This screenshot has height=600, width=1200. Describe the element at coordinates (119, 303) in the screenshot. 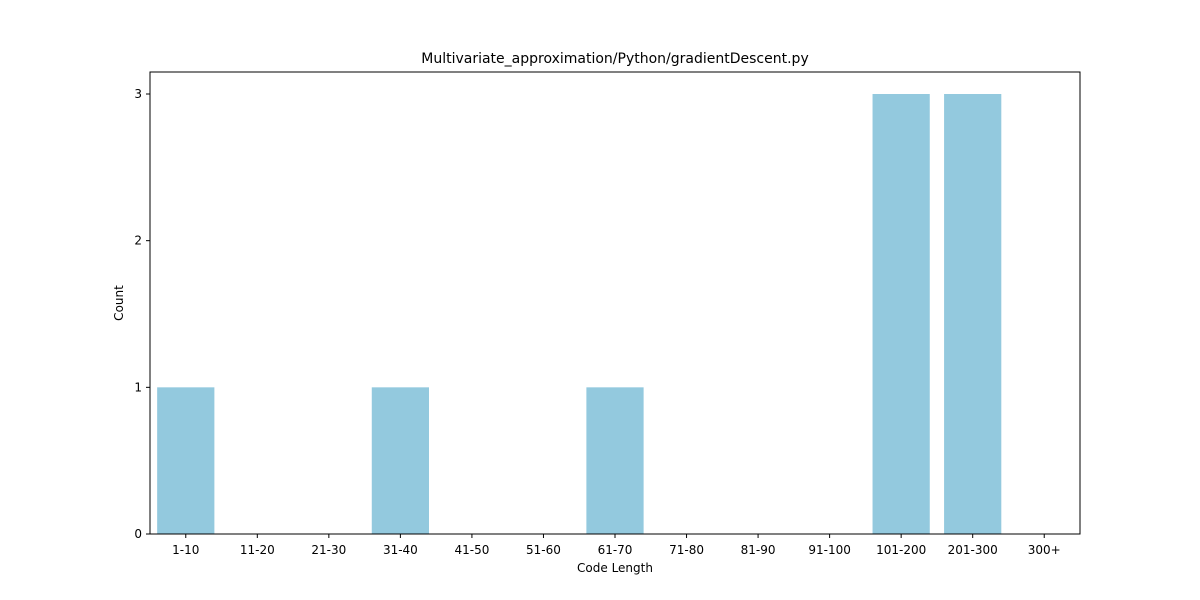

I see `y-axis-label: Count` at that location.